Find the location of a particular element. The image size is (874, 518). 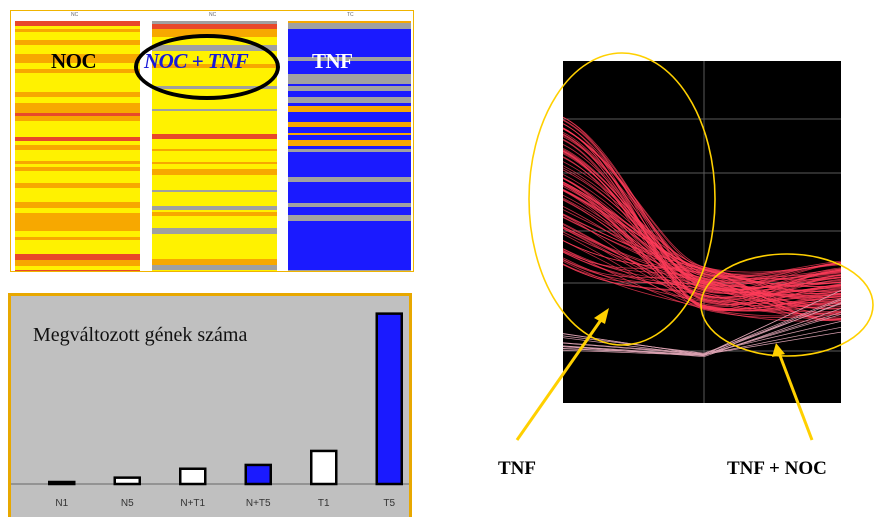

heatmap-column-header-3: TC is located at coordinates (350, 15).